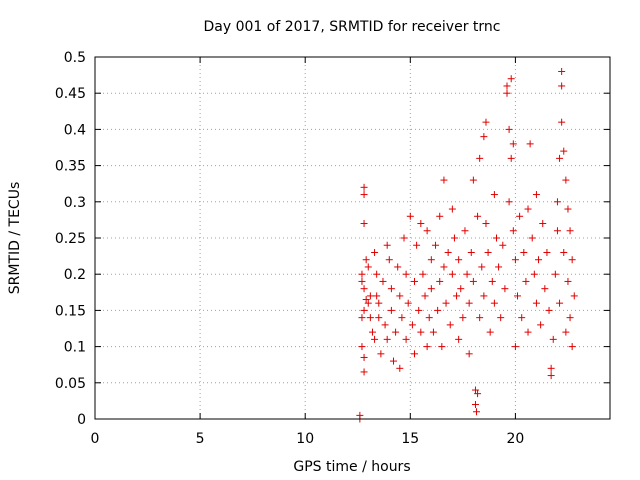 The height and width of the screenshot is (480, 640). I want to click on y-tick-label: 0.15, so click(70, 311).